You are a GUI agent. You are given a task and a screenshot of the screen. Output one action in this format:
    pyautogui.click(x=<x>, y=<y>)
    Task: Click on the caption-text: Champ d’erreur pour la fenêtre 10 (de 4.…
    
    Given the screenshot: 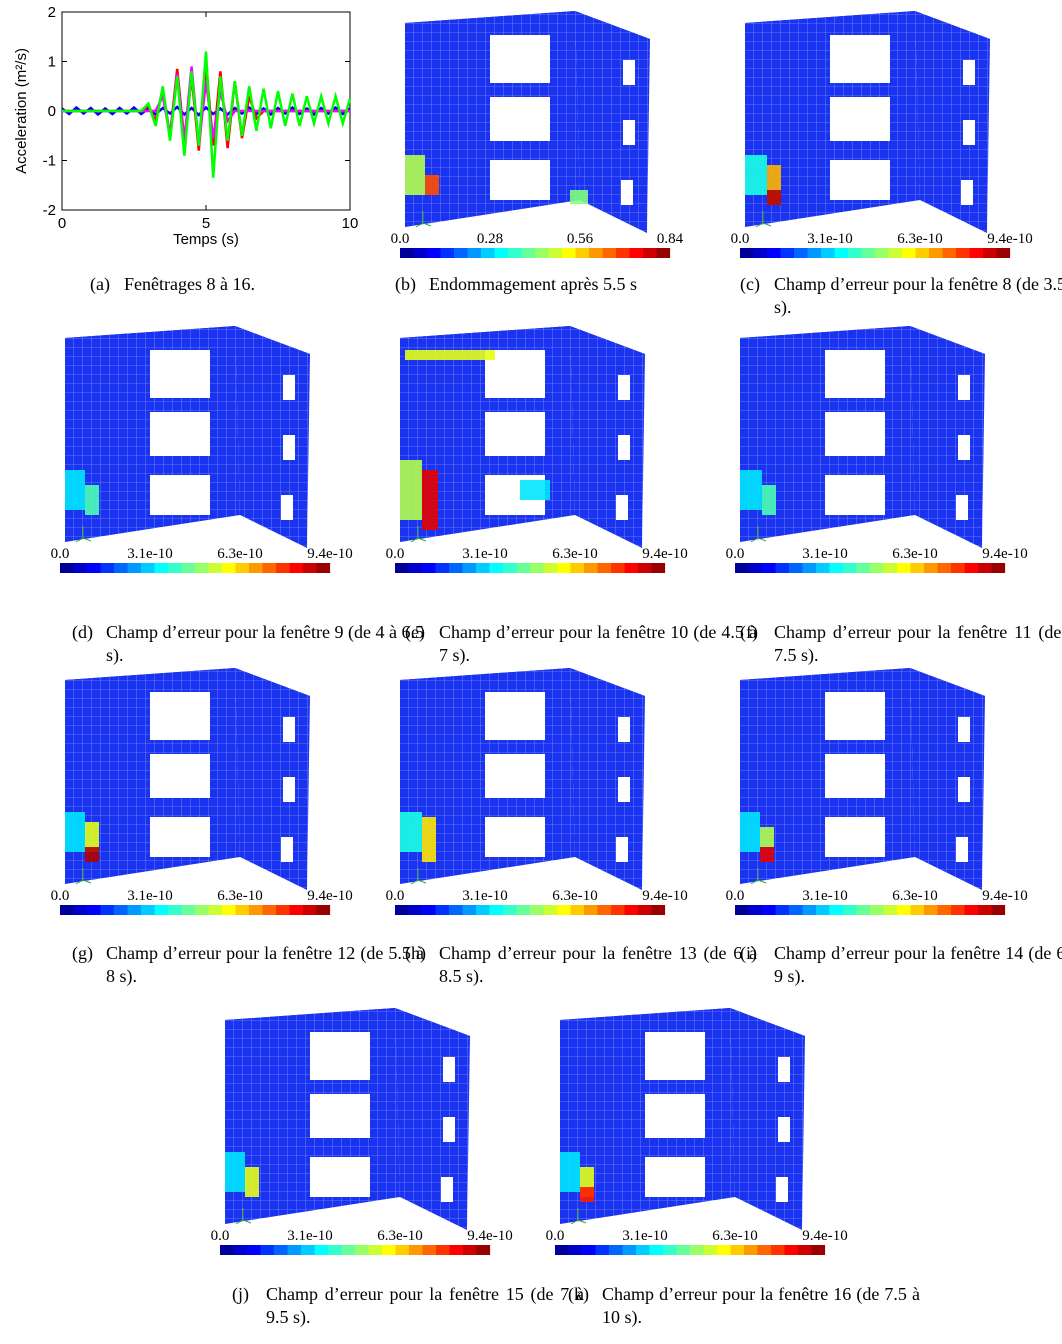 What is the action you would take?
    pyautogui.click(x=598, y=643)
    